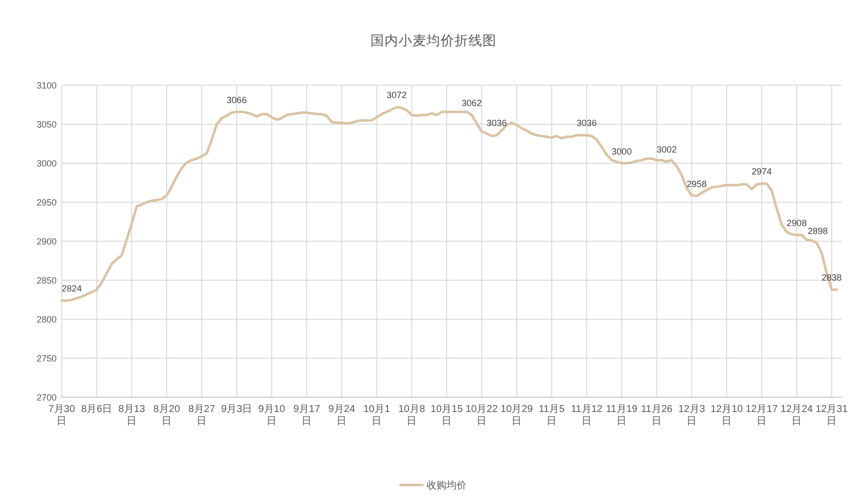 The width and height of the screenshot is (867, 500). I want to click on y-tick-label: 2850, so click(46, 281).